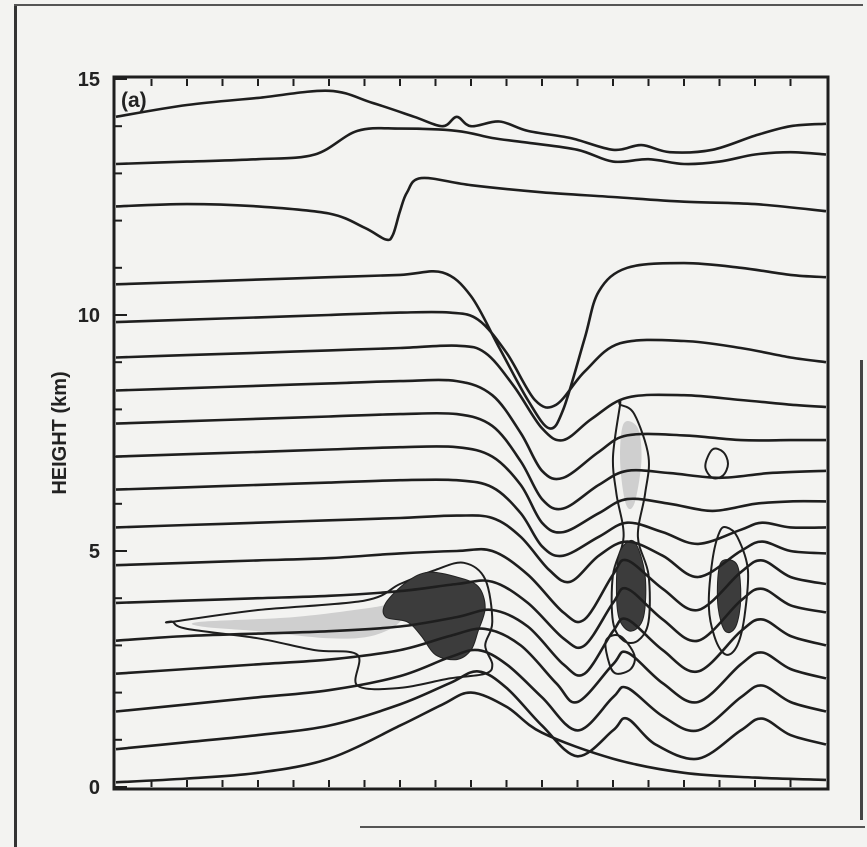  What do you see at coordinates (612, 827) in the screenshot?
I see `figure-bottom-rule` at bounding box center [612, 827].